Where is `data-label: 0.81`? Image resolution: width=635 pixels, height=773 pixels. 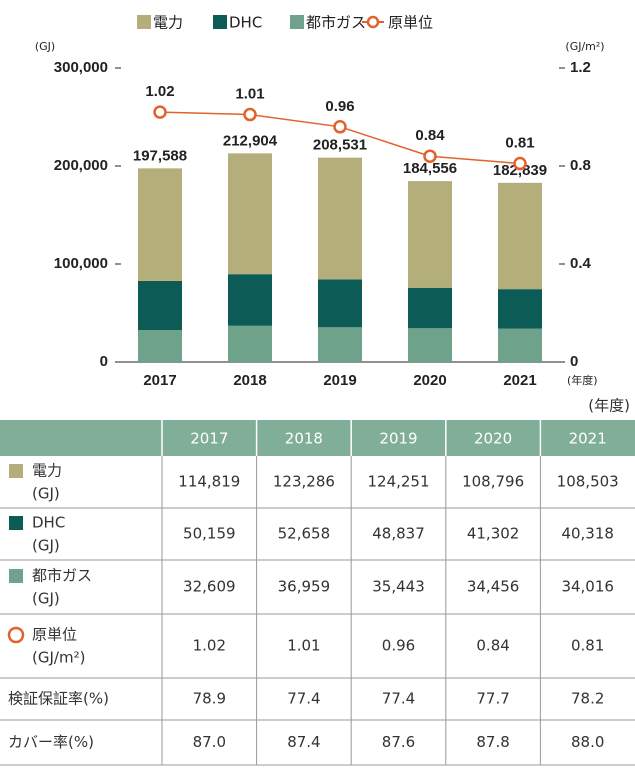 data-label: 0.81 is located at coordinates (519, 143).